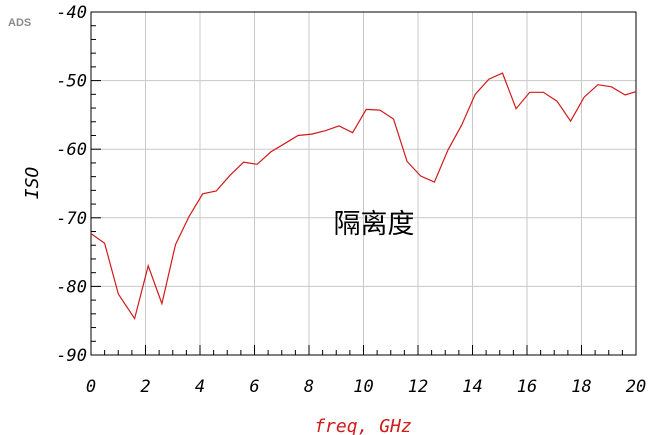 This screenshot has height=435, width=649. What do you see at coordinates (363, 387) in the screenshot?
I see `x-tick-label: 10` at bounding box center [363, 387].